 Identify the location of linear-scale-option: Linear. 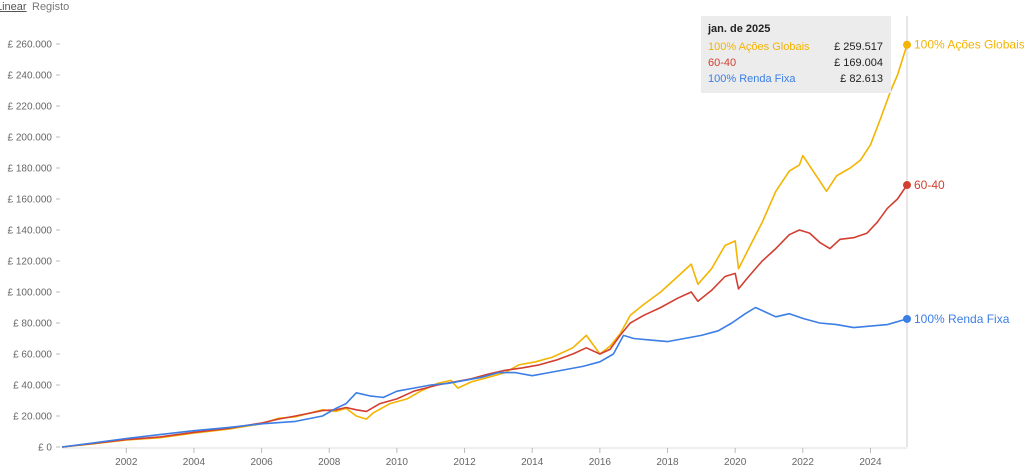
(13, 7).